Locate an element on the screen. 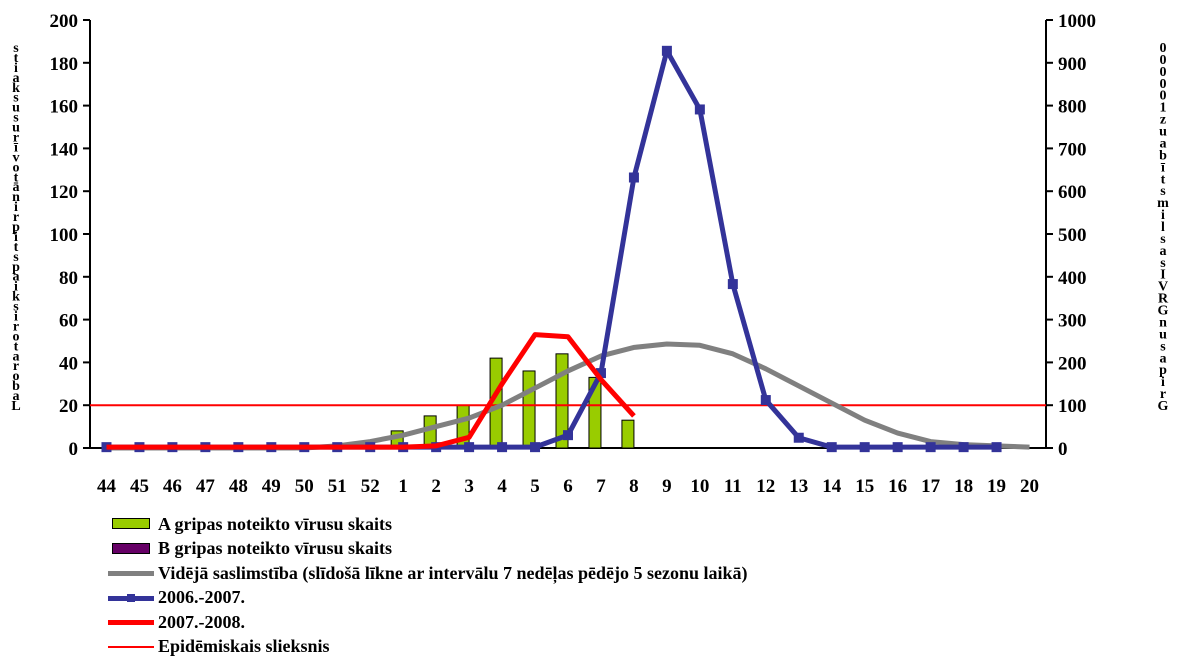 Image resolution: width=1179 pixels, height=661 pixels. y2-tick-label: 600 is located at coordinates (1072, 192).